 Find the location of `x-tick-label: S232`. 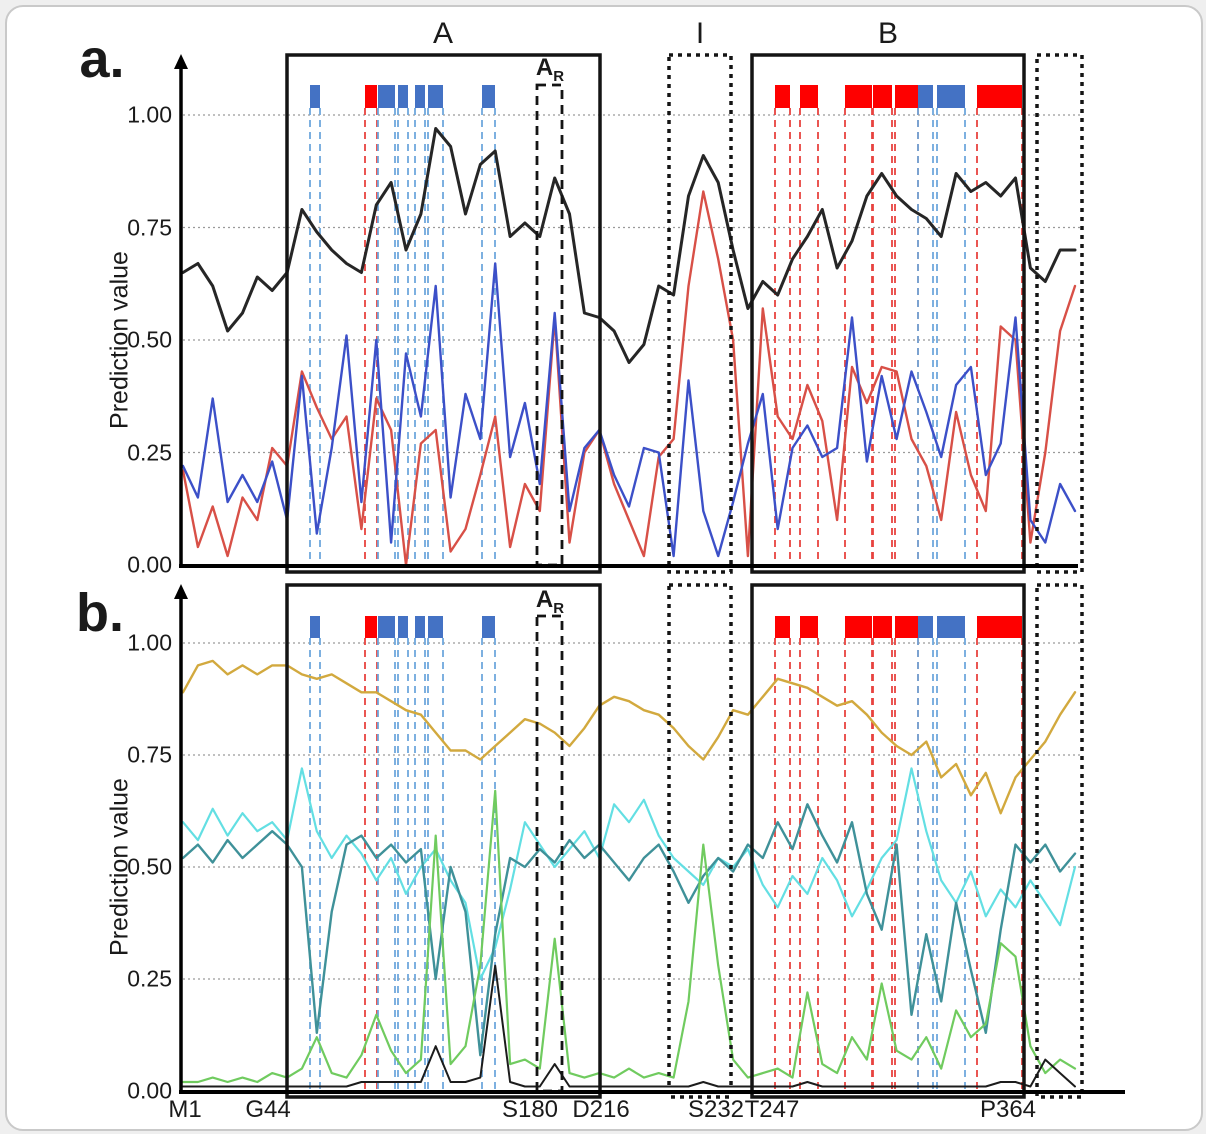

x-tick-label: S232 is located at coordinates (716, 1109).